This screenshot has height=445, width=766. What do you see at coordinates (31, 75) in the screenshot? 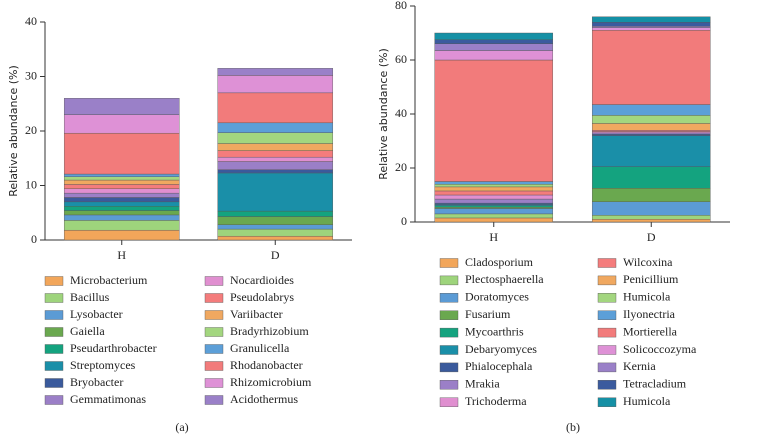
I see `y-tick-label: 30` at bounding box center [31, 75].